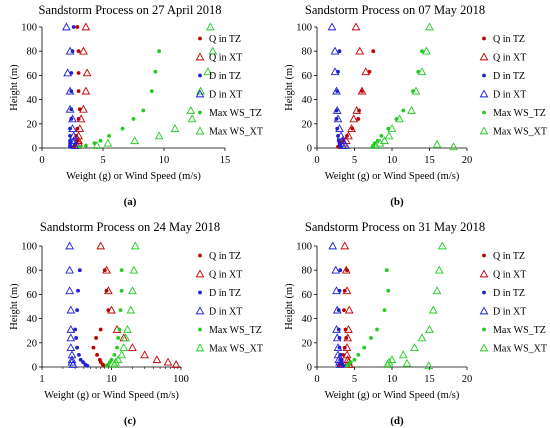 The image size is (550, 428). I want to click on series-d-in-xt, so click(71, 304).